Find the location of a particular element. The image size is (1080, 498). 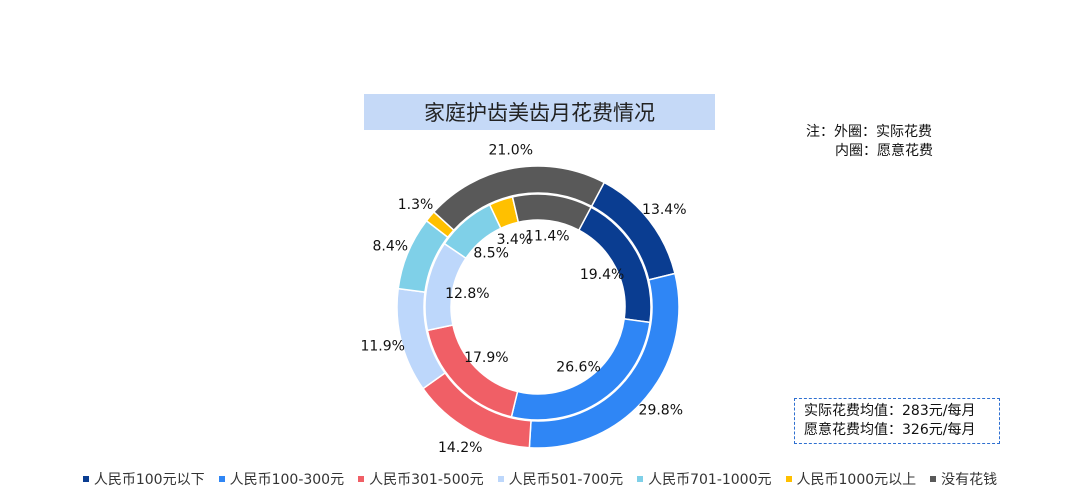

legend-label: 人民币301-500元 is located at coordinates (426, 480).